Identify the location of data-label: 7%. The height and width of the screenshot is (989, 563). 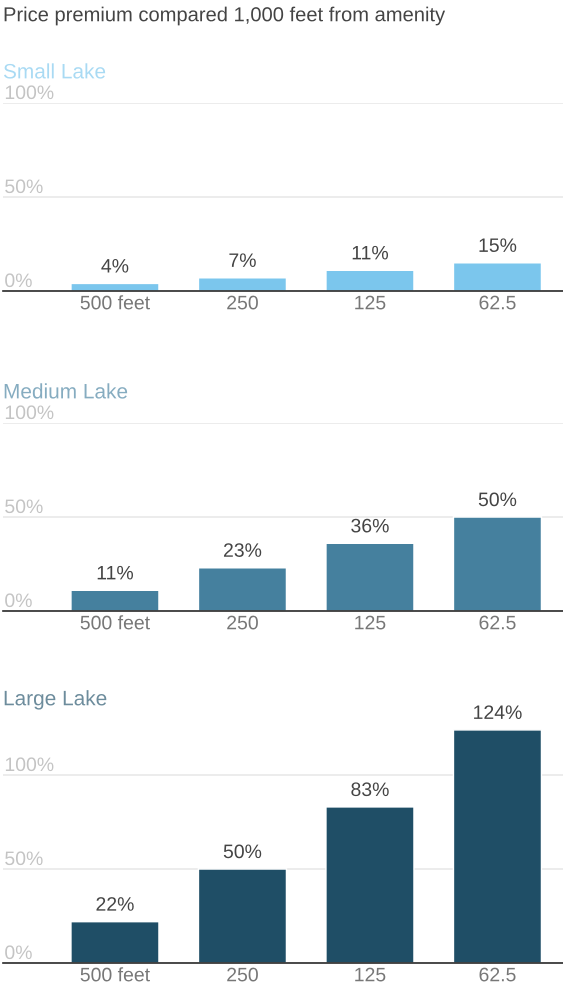
(242, 260).